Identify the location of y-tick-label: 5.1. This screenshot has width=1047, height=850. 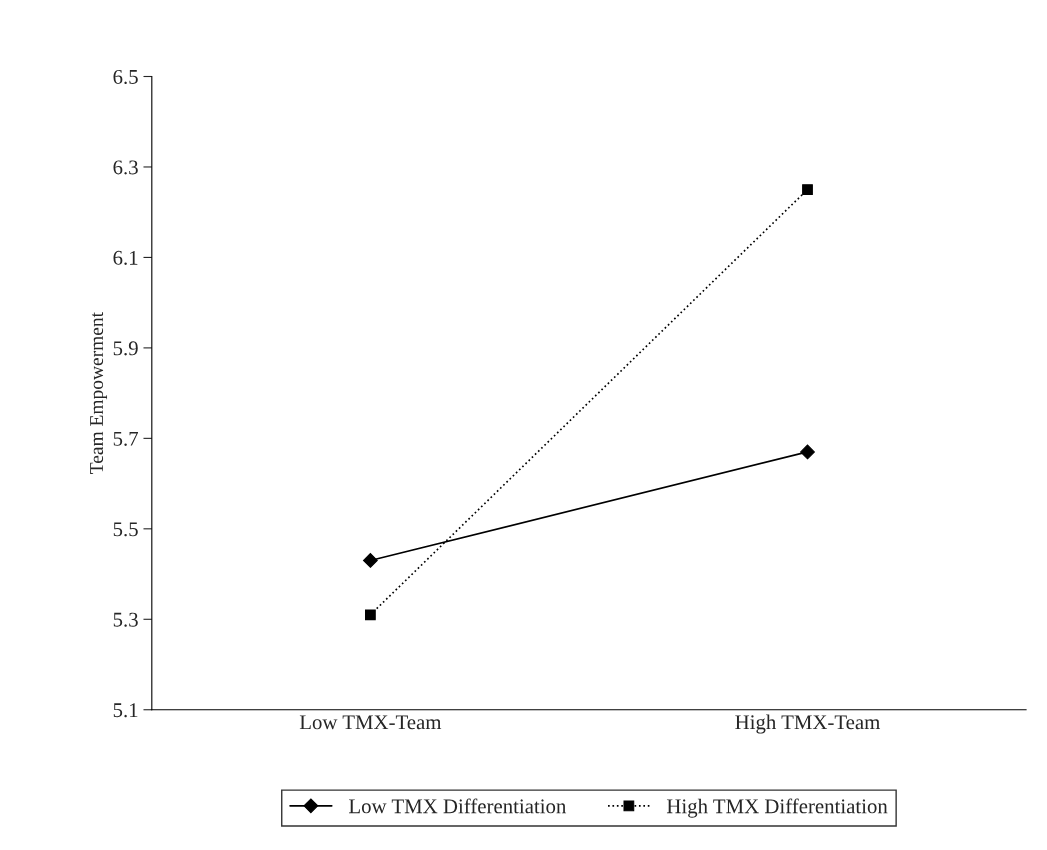
(125, 710).